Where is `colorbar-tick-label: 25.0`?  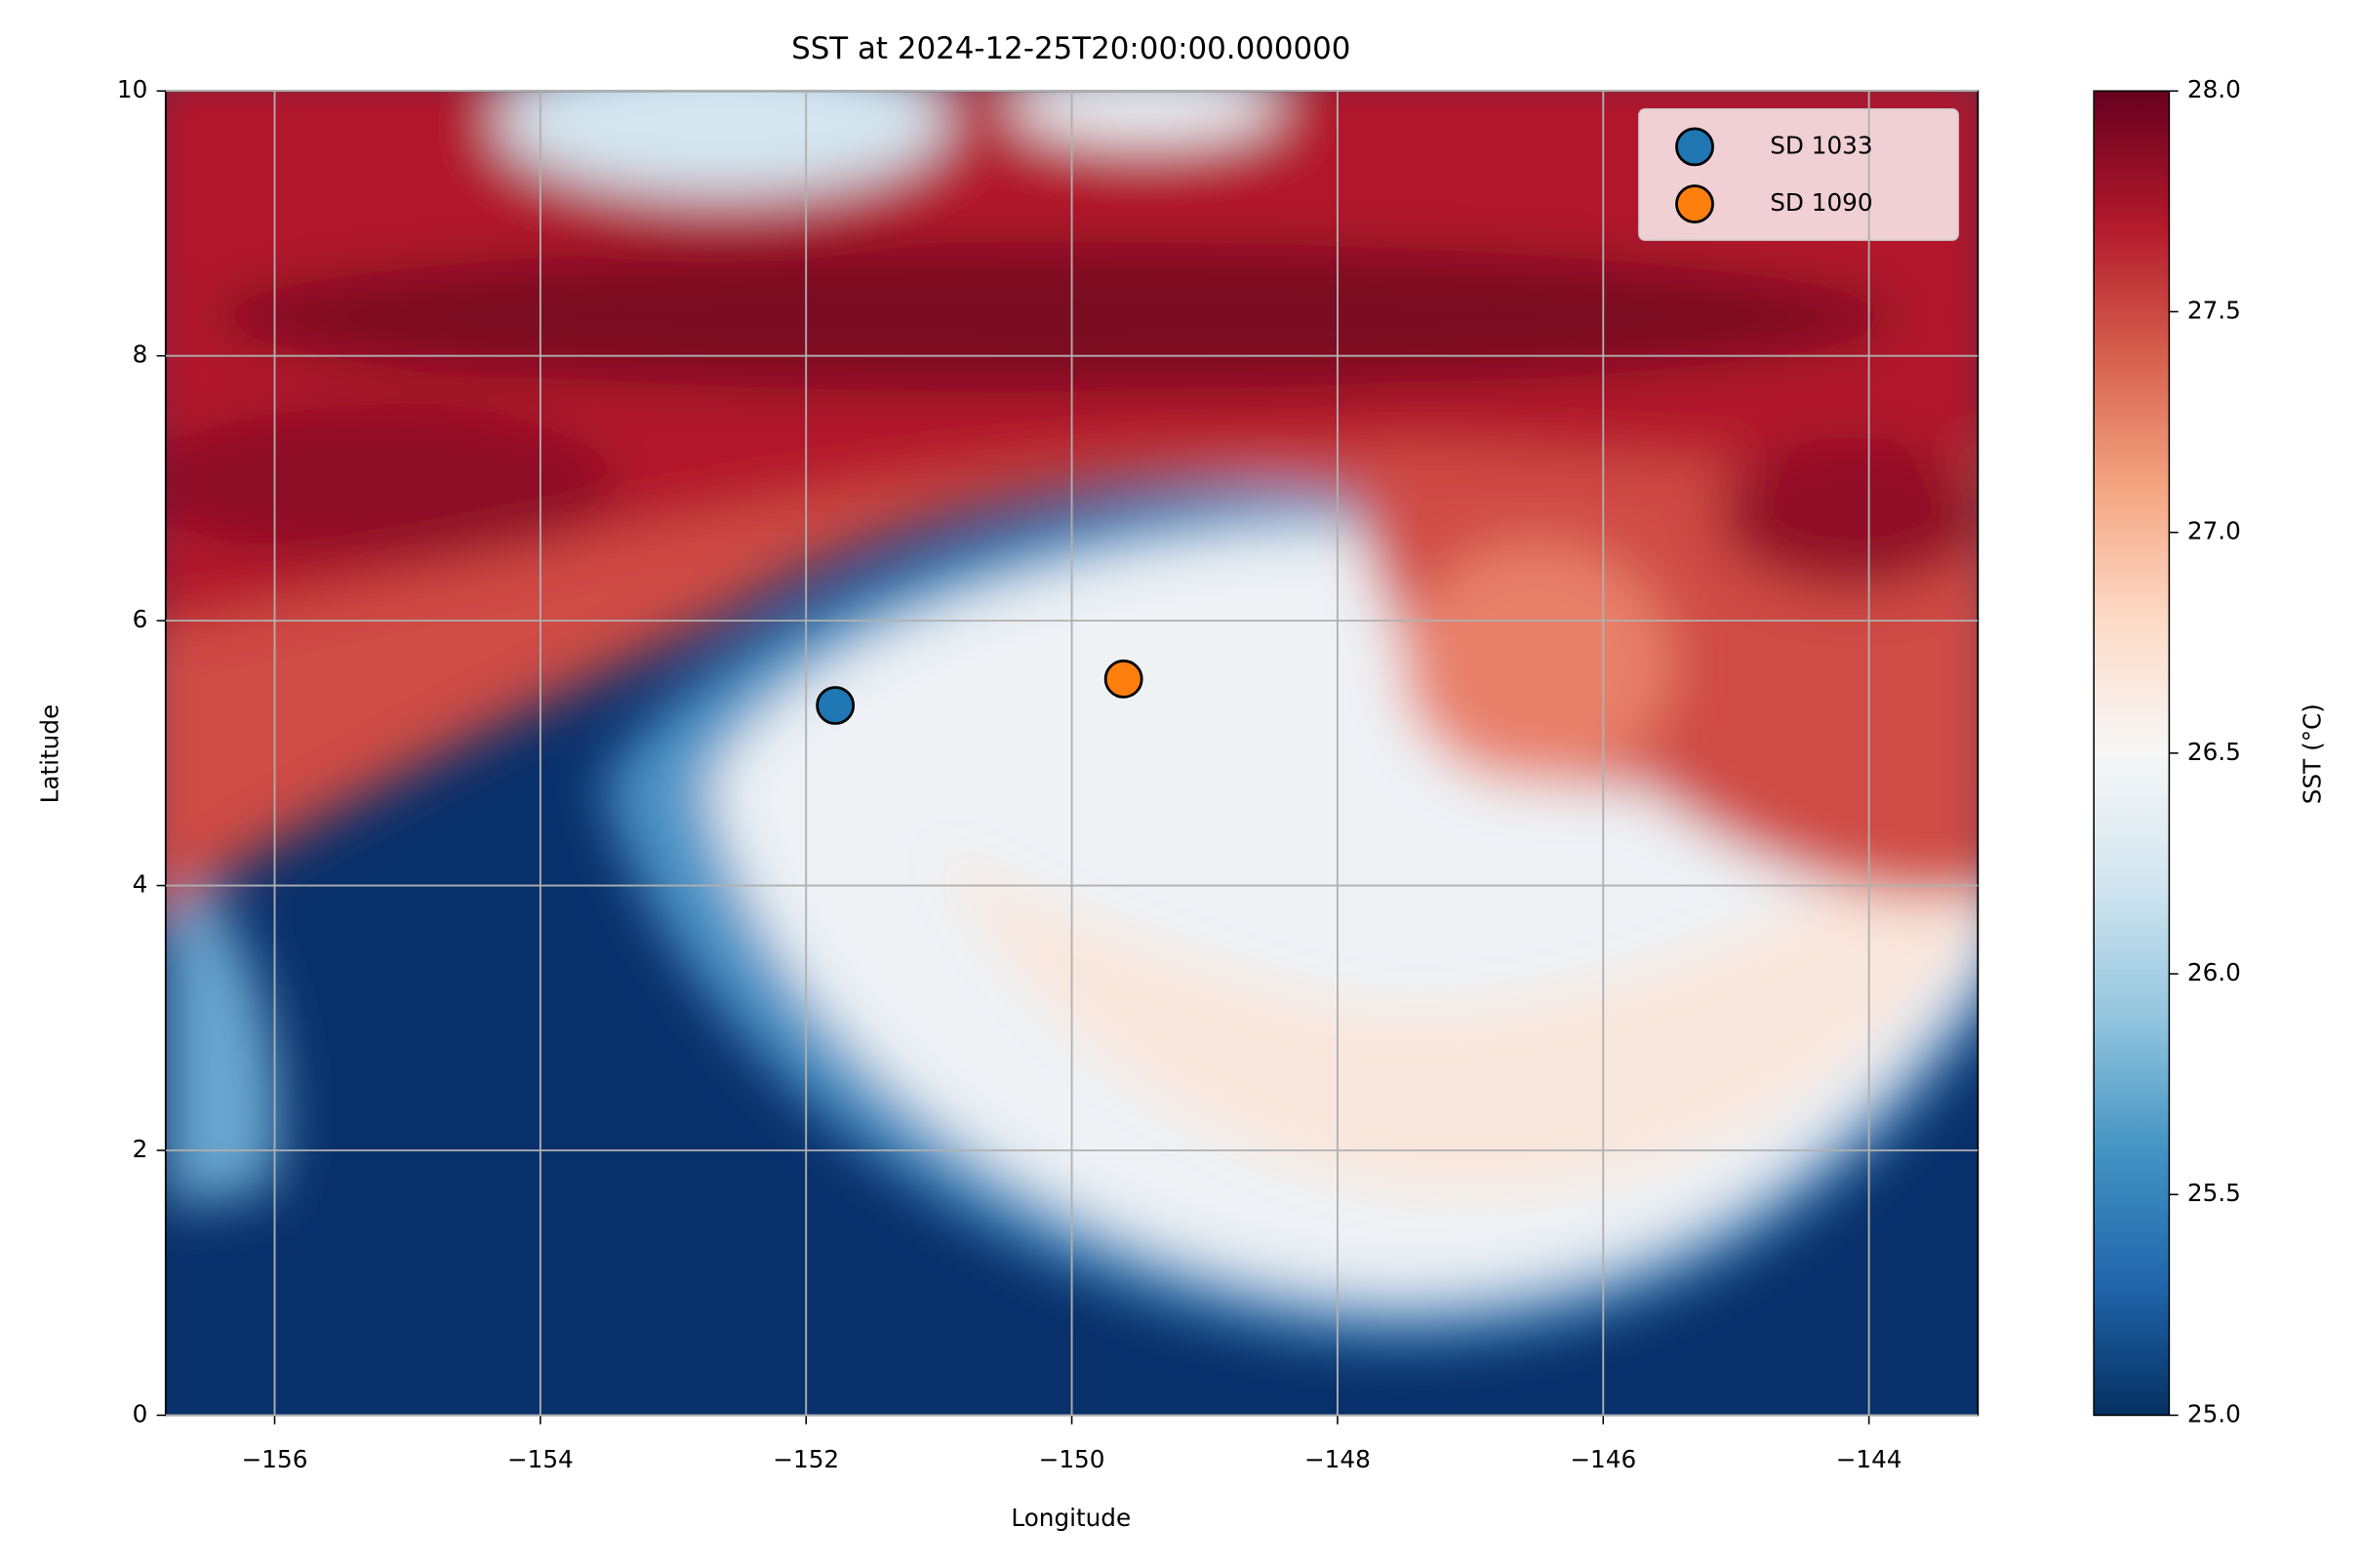
colorbar-tick-label: 25.0 is located at coordinates (2214, 1413).